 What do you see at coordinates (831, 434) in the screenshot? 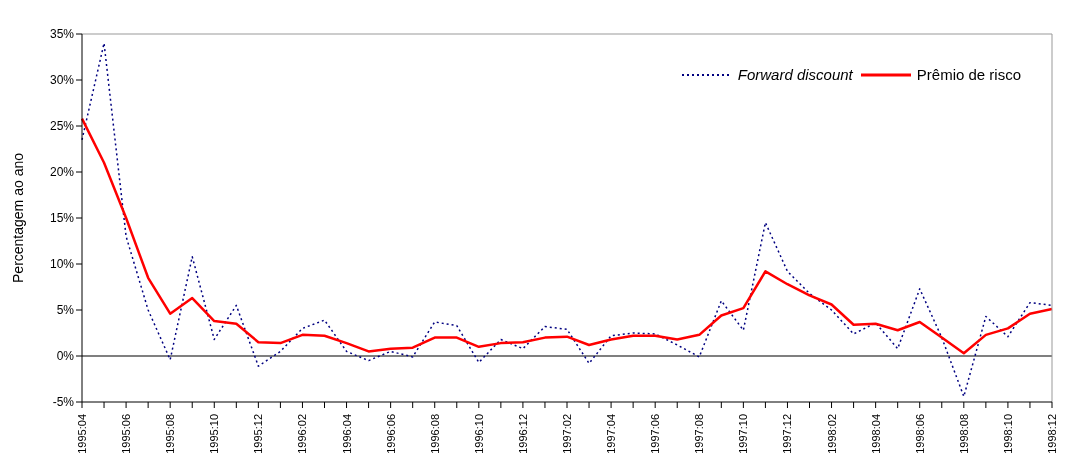
I see `x-tick-label: 1998:02` at bounding box center [831, 434].